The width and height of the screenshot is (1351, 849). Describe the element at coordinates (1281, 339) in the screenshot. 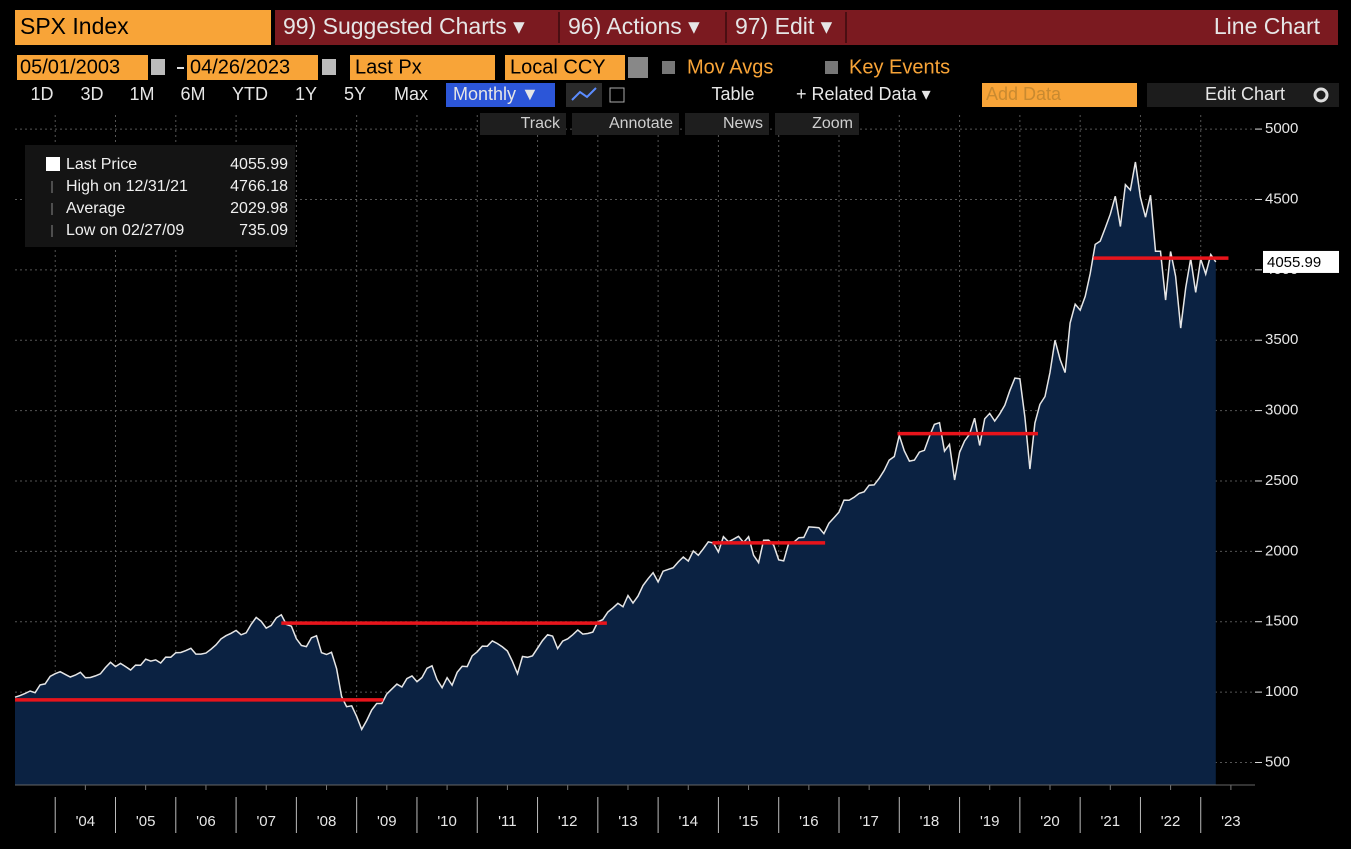

I see `y-tick-label: 3500` at that location.